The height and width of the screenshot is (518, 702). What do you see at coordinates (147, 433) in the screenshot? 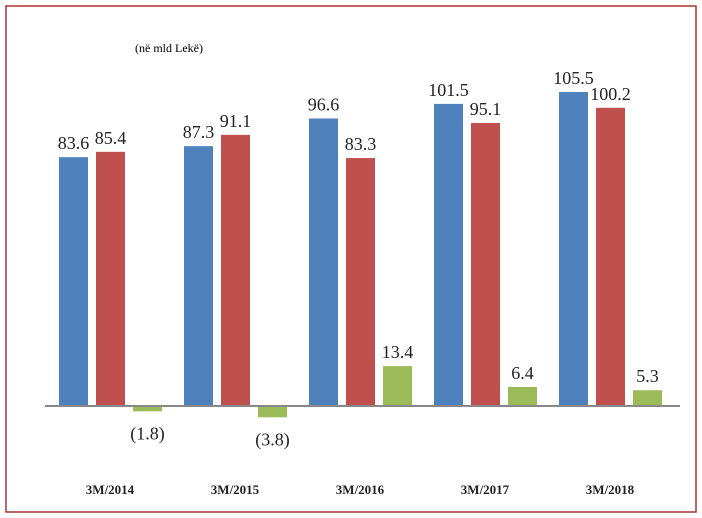
I see `data-label: (1.8)` at bounding box center [147, 433].